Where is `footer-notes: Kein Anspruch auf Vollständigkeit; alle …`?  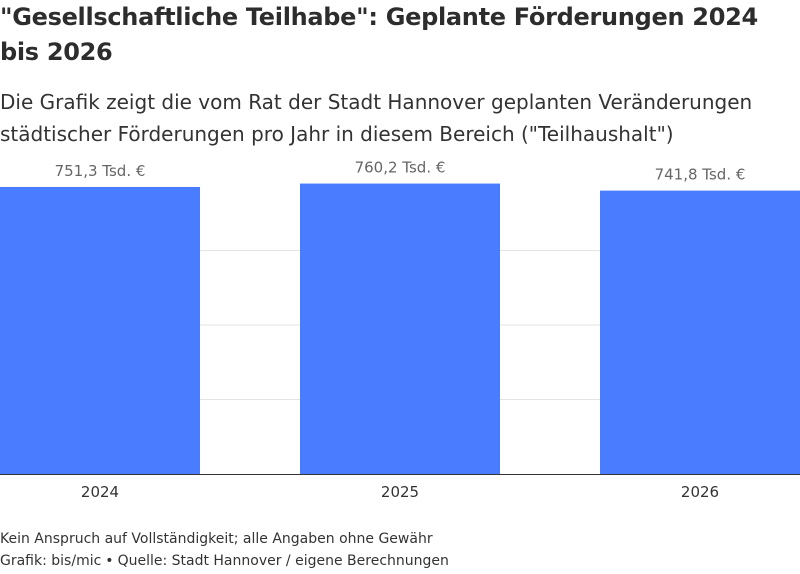
footer-notes: Kein Anspruch auf Vollständigkeit; alle … is located at coordinates (400, 550).